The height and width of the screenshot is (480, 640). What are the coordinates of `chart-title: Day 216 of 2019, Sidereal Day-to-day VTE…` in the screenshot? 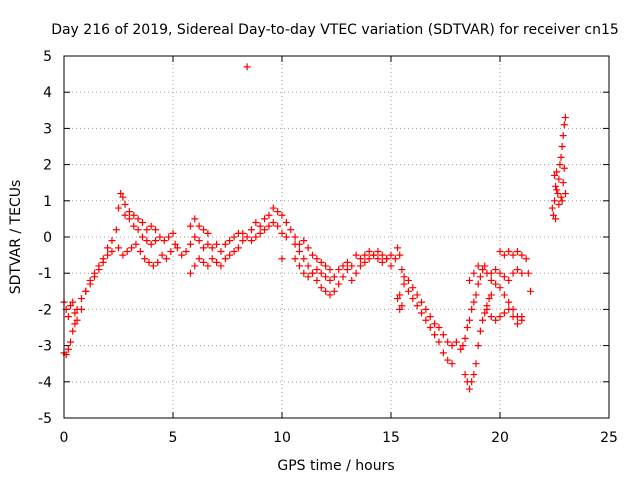 It's located at (335, 30).